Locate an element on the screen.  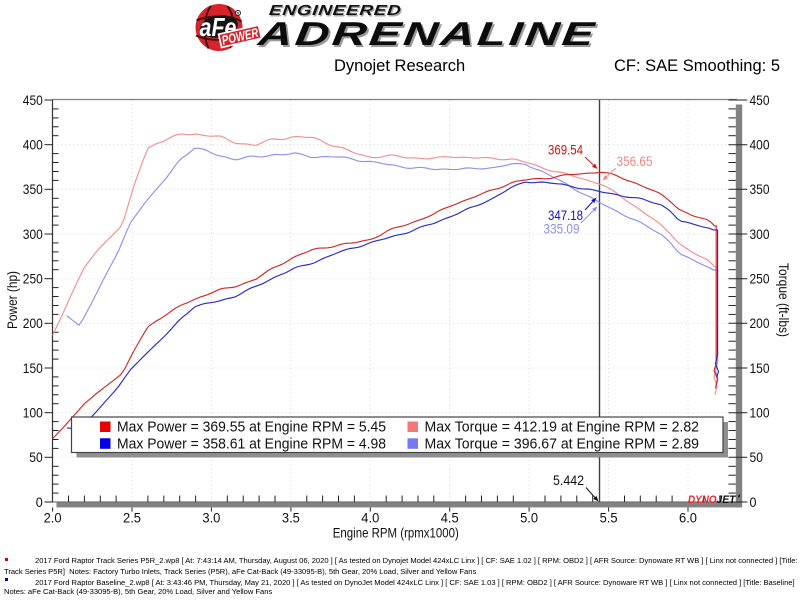
svg-text: 2.5 is located at coordinates (132, 517).